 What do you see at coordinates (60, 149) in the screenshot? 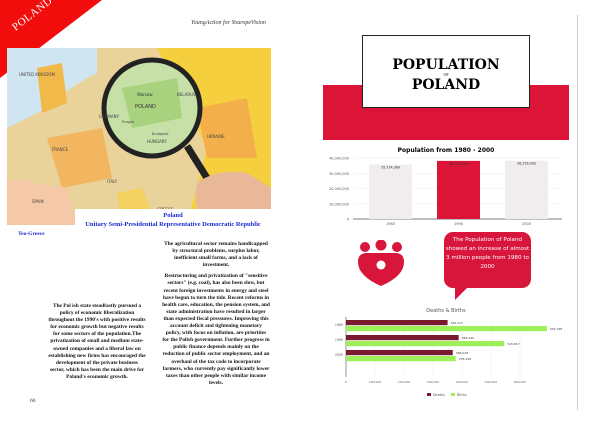
I see `map-label: FRANCE` at bounding box center [60, 149].